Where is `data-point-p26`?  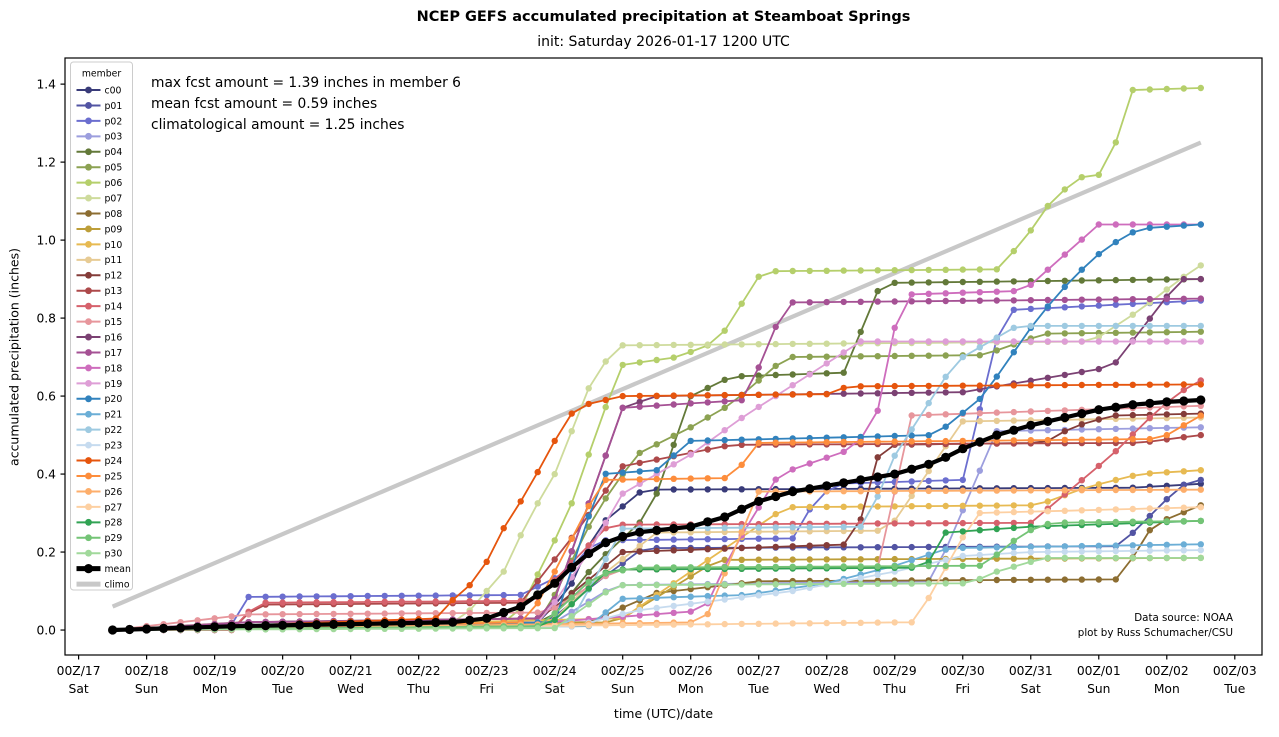
data-point-p26 is located at coordinates (894, 491).